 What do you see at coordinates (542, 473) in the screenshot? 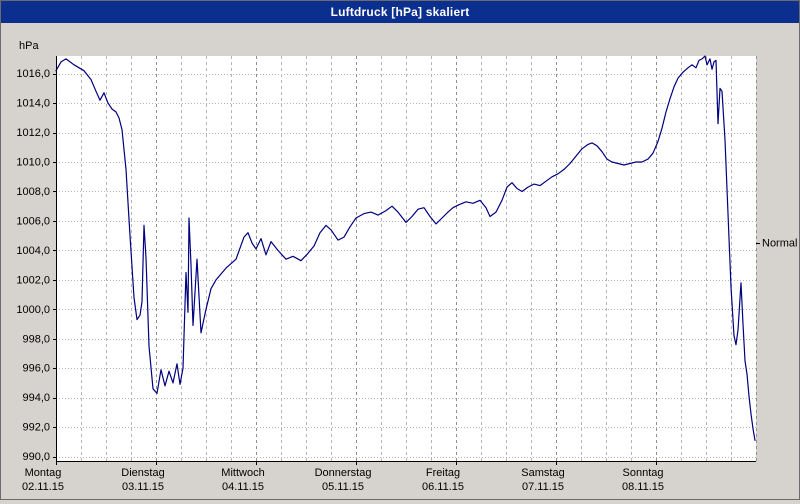
I see `x-tick-day: Samstag` at bounding box center [542, 473].